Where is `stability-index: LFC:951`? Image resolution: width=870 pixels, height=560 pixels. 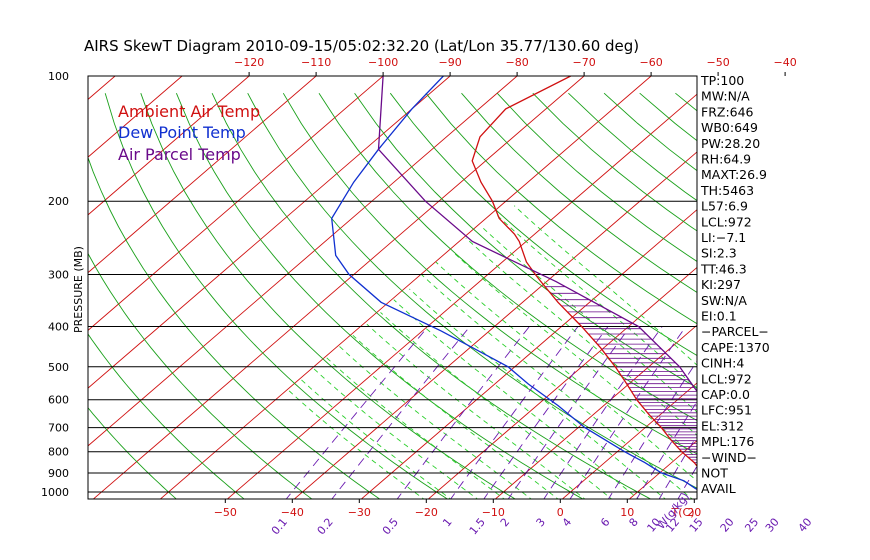 stability-index: LFC:951 is located at coordinates (726, 410).